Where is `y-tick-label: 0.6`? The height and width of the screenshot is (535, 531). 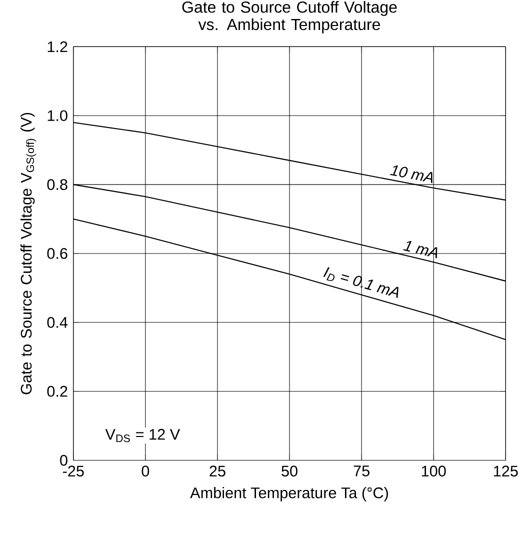
y-tick-label: 0.6 is located at coordinates (57, 253).